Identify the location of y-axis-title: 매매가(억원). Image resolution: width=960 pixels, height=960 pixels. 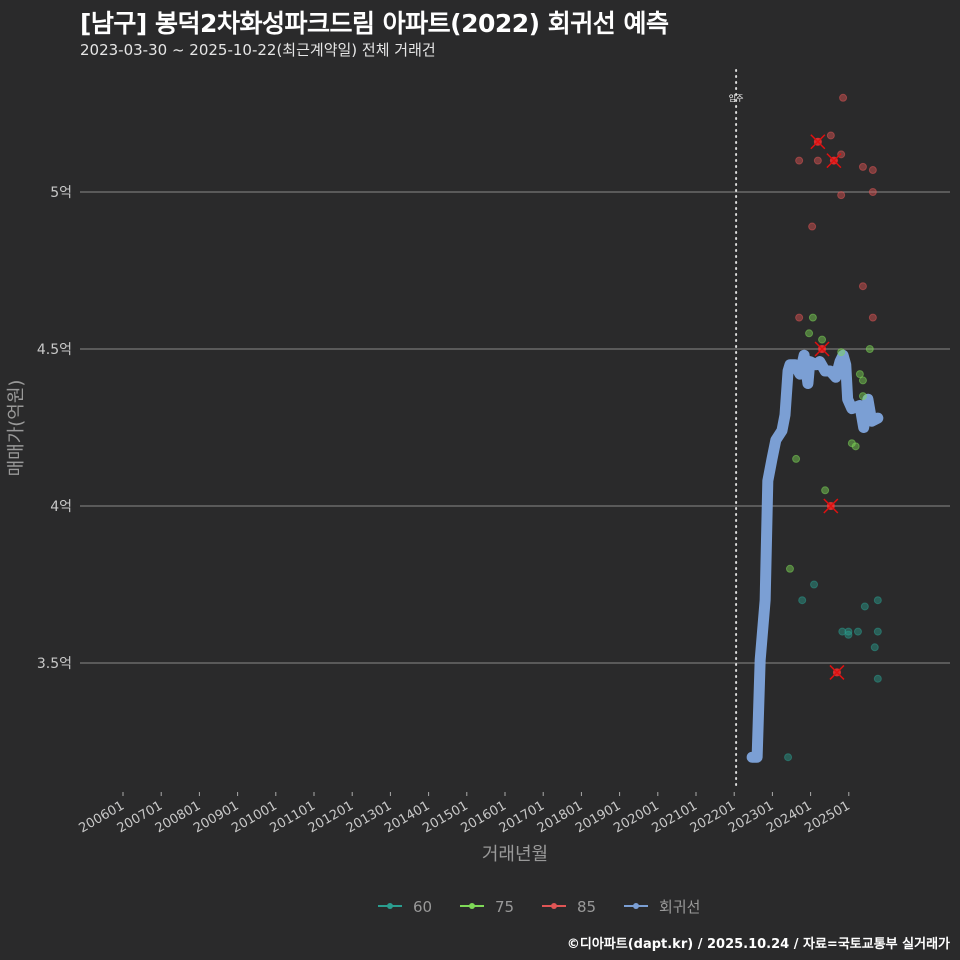
(16, 428).